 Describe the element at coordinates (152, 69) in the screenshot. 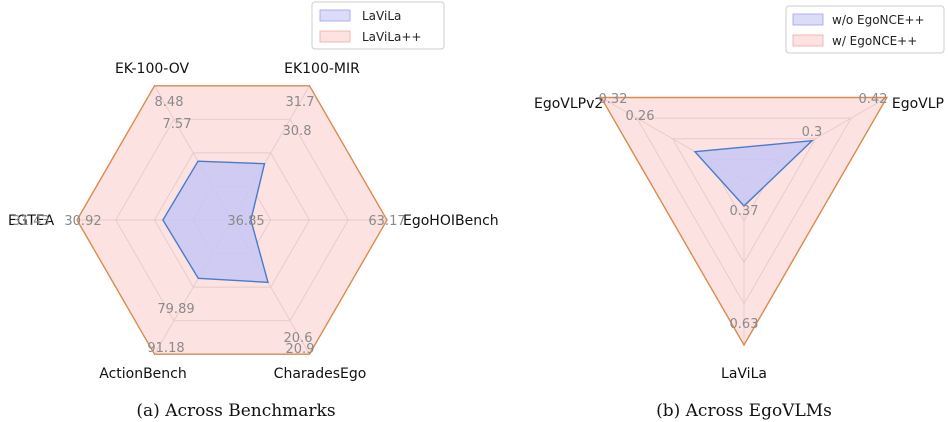

I see `axis-label-ek-100-ov: EK-100-OV` at that location.